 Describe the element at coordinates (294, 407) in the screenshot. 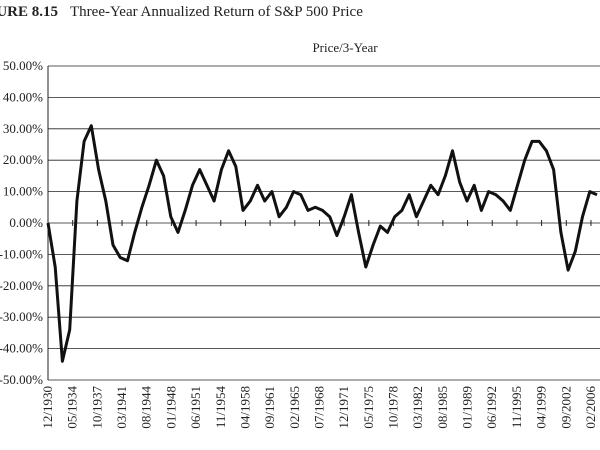

I see `x-tick-label: 02/1965` at that location.